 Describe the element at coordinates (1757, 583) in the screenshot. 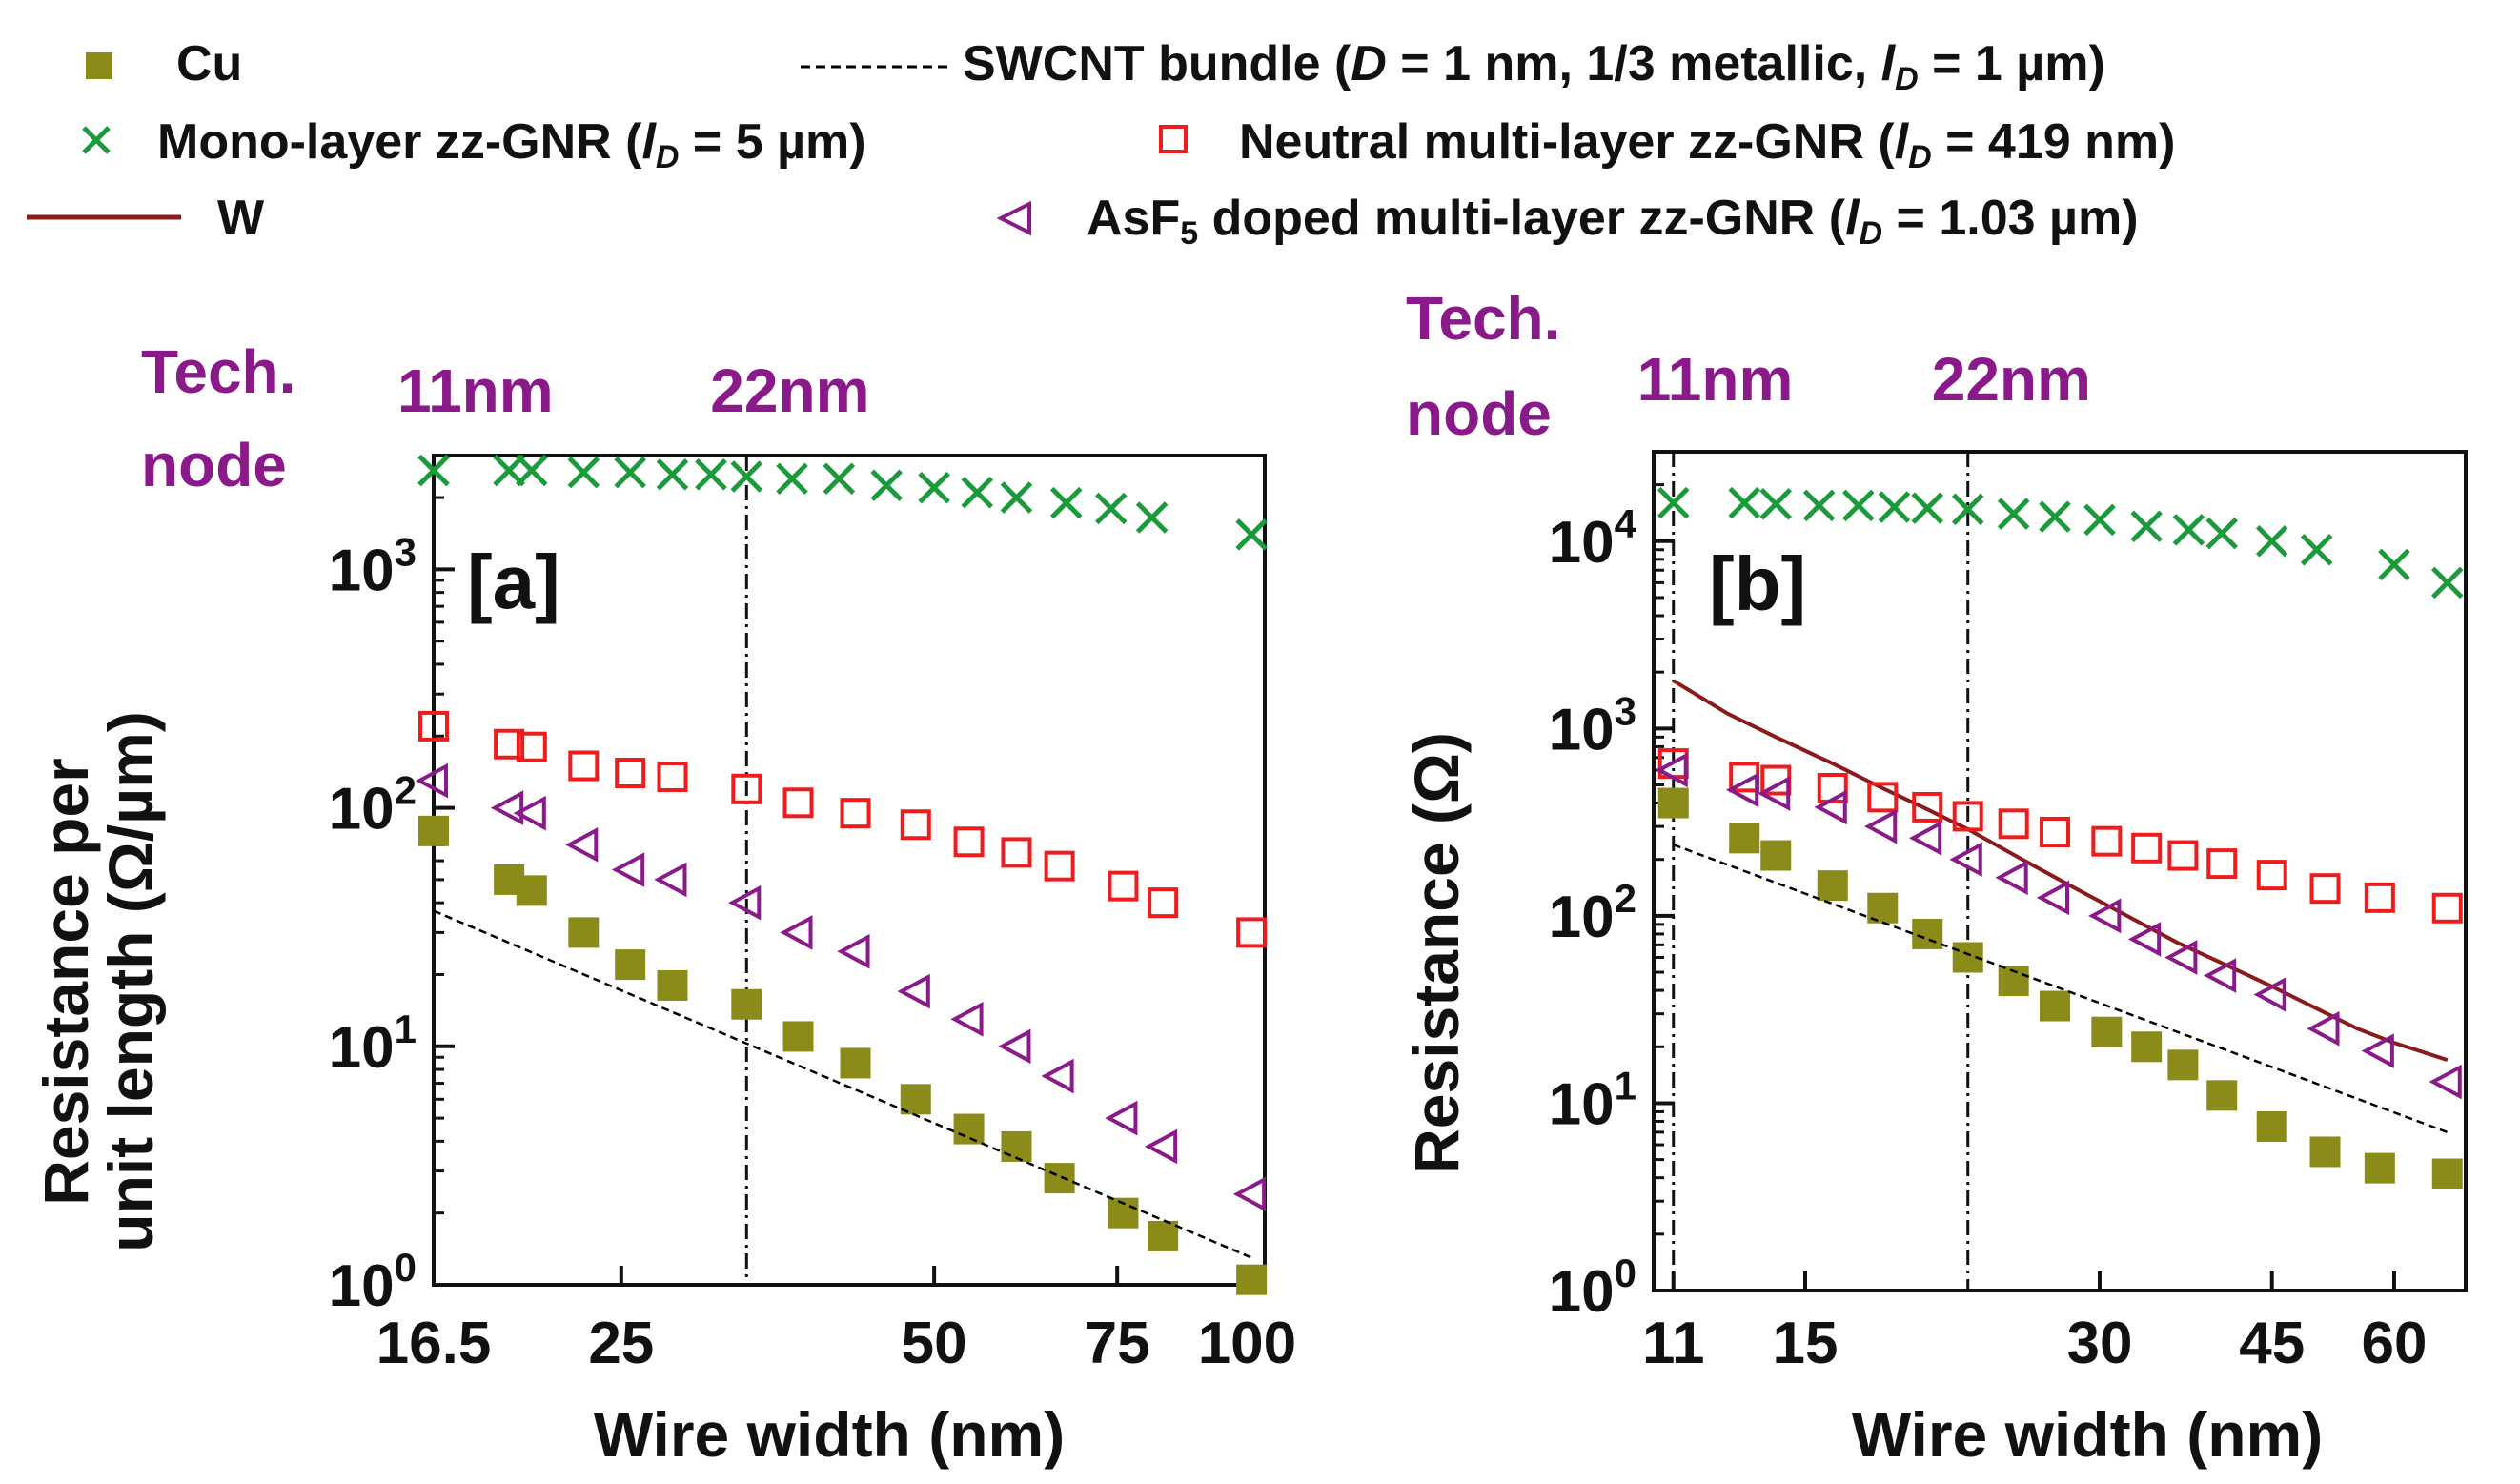

I see `panel-b-label: [b]` at that location.